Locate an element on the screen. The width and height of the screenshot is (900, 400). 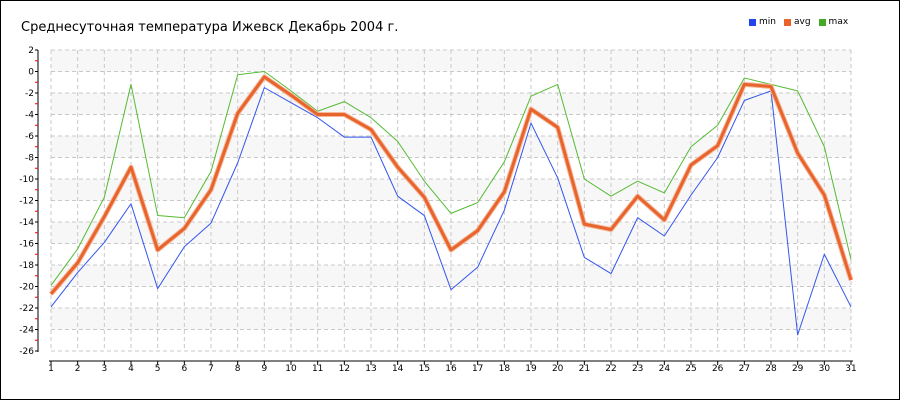
legend-item-avg: avg is located at coordinates (797, 22).